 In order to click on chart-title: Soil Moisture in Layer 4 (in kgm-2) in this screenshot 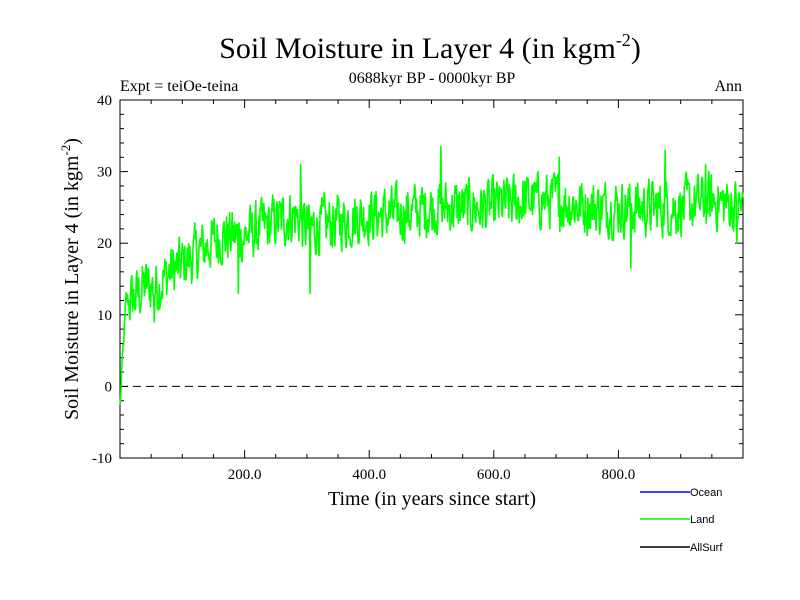, I will do `click(430, 47)`.